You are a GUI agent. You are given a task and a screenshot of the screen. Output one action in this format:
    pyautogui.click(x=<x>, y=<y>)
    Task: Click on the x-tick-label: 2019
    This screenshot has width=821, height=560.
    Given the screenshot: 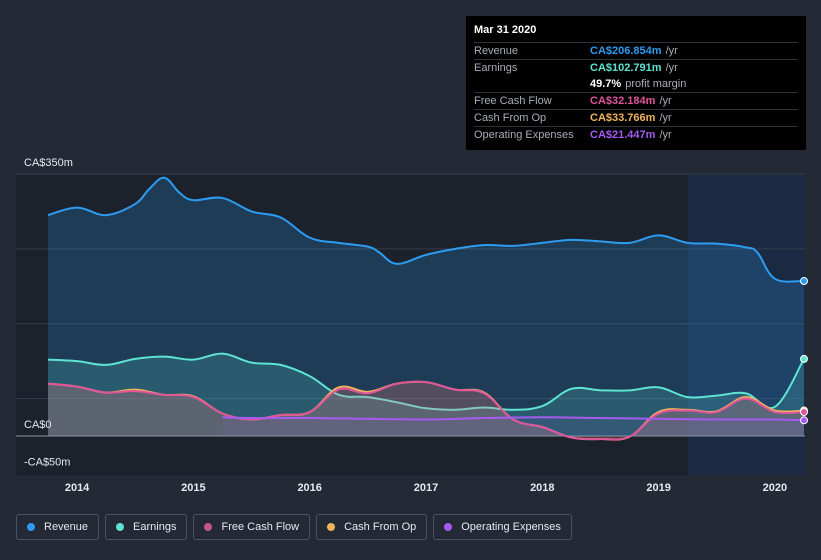 What is the action you would take?
    pyautogui.click(x=658, y=488)
    